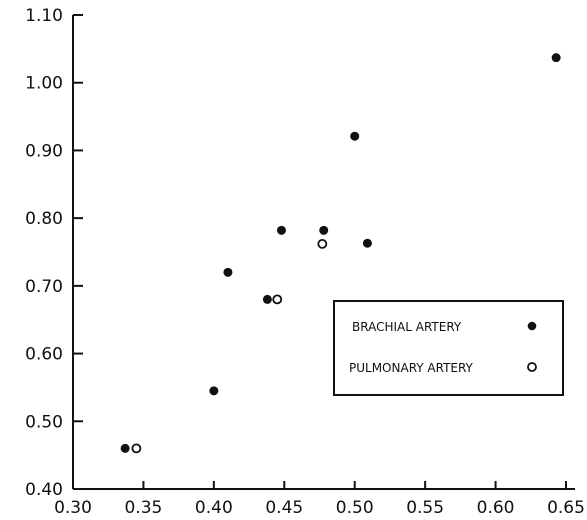  I want to click on x-tick-label: 0.40, so click(214, 508).